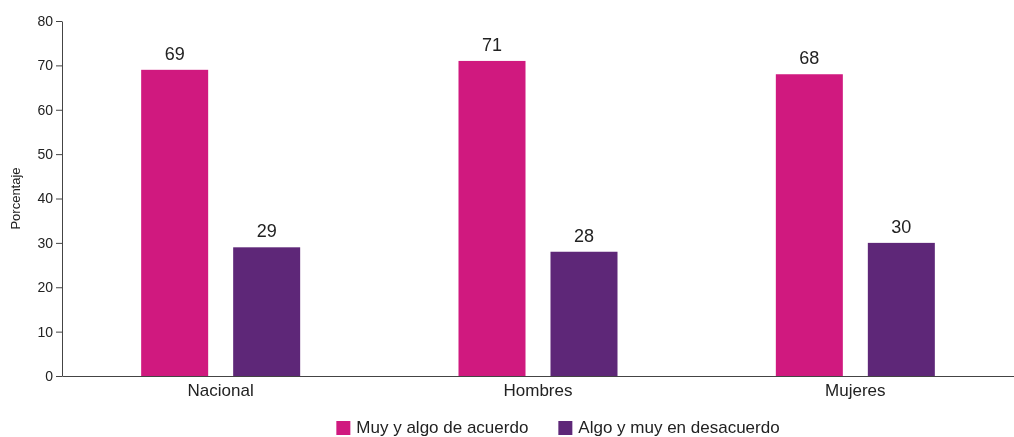 The width and height of the screenshot is (1014, 437). I want to click on x-tick-label: Mujeres, so click(855, 391).